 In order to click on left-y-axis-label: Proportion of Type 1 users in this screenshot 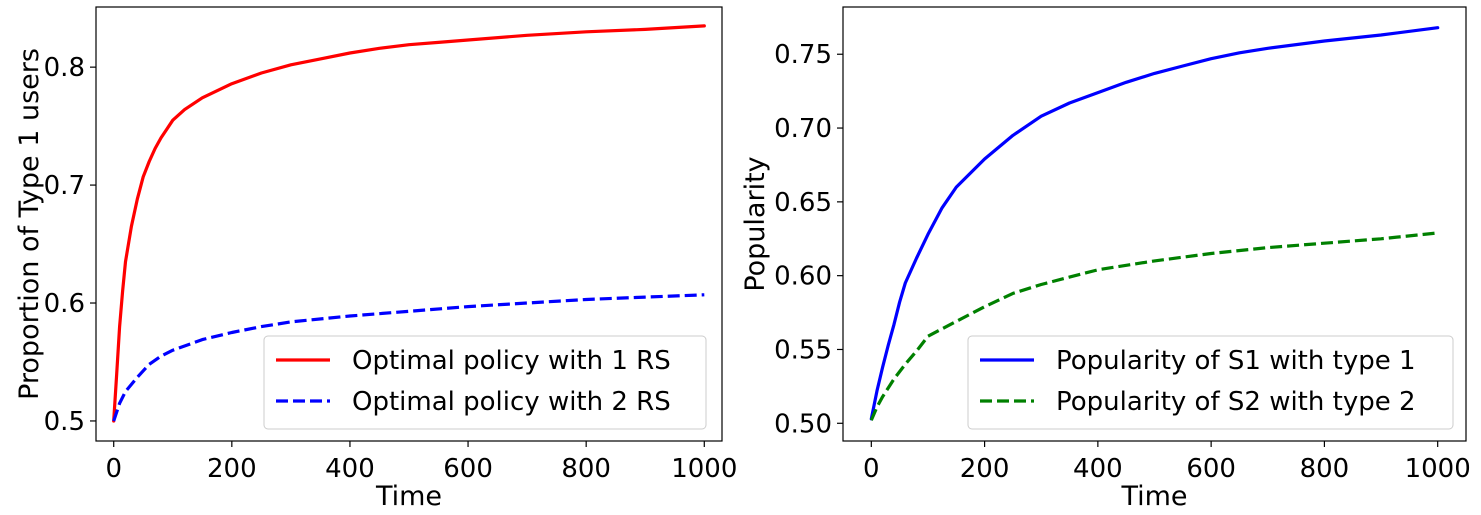, I will do `click(29, 224)`.